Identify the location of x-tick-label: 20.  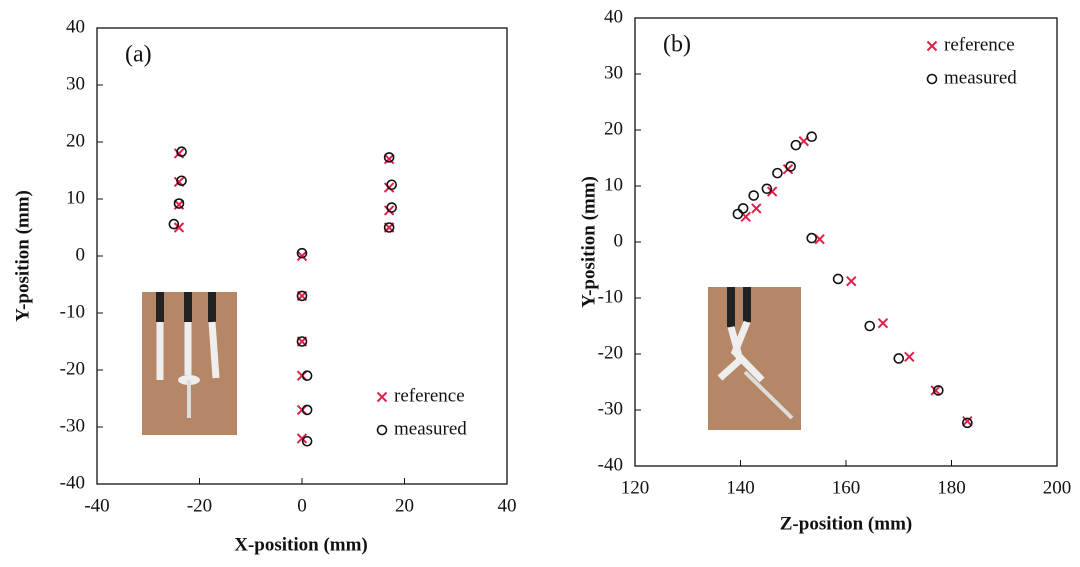
(404, 505).